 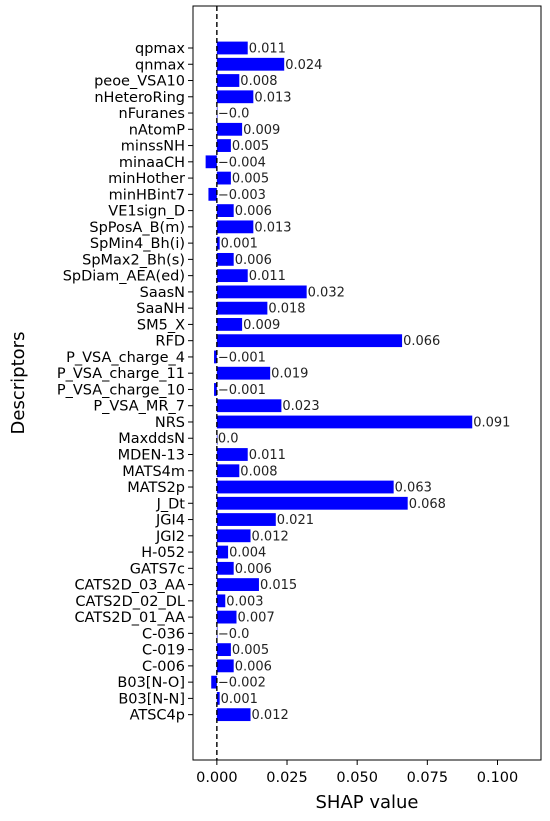 What do you see at coordinates (146, 212) in the screenshot?
I see `category-label: VE1sign_D` at bounding box center [146, 212].